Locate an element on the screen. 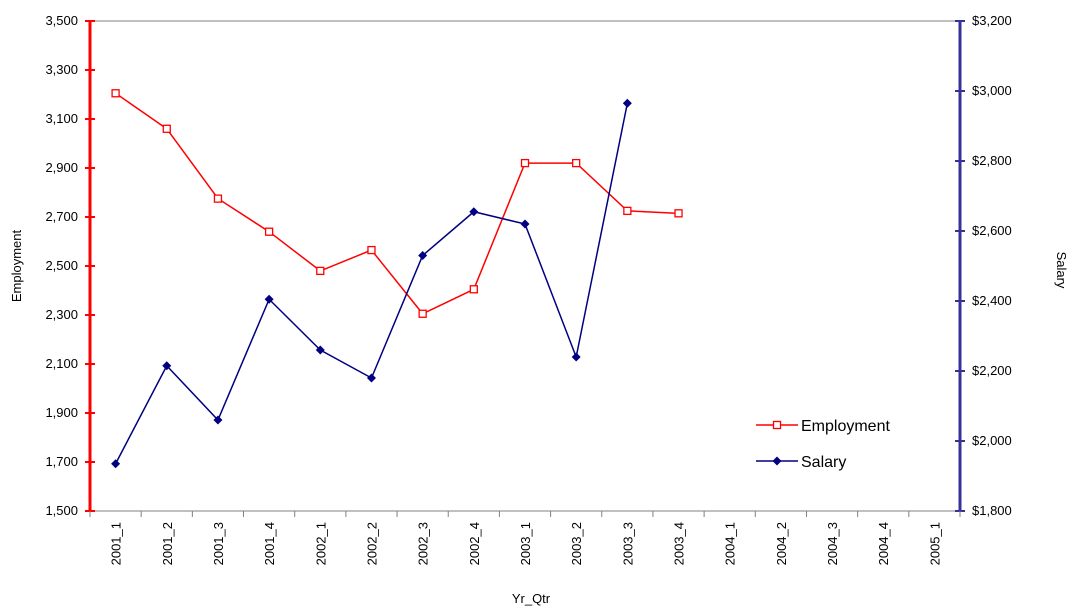 The width and height of the screenshot is (1068, 609). x-tick-label: 2005_1 is located at coordinates (934, 543).